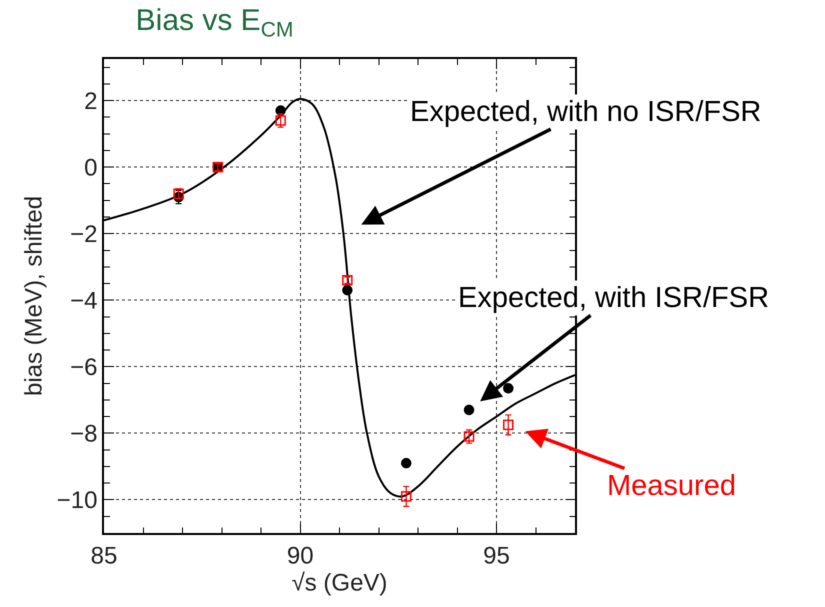 The width and height of the screenshot is (825, 607). What do you see at coordinates (84, 301) in the screenshot?
I see `y-tick-label: −4` at bounding box center [84, 301].